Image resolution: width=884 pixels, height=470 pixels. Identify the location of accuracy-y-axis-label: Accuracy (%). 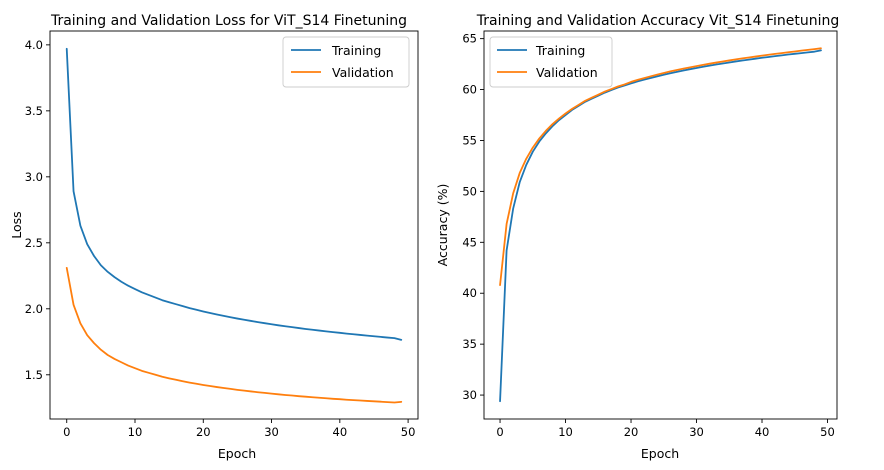
(442, 225).